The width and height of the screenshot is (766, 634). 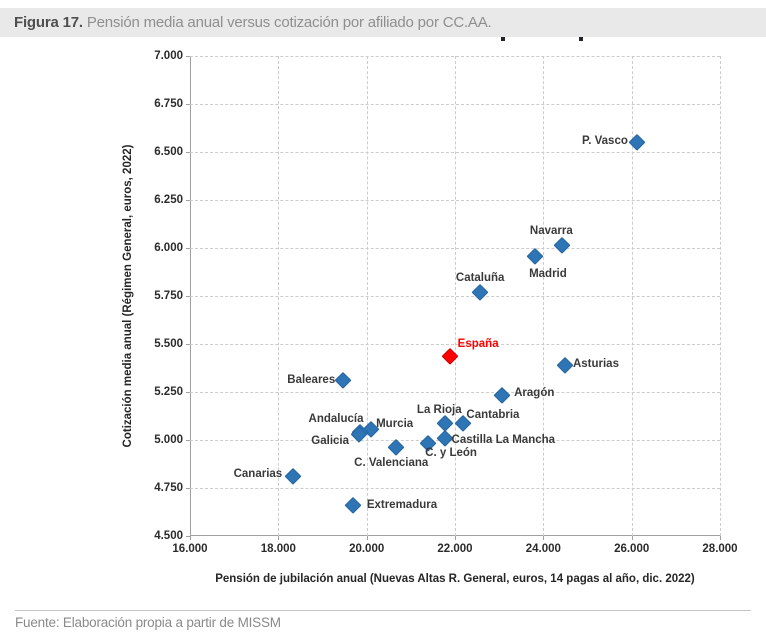 What do you see at coordinates (168, 392) in the screenshot?
I see `y-tick-label: 5.250` at bounding box center [168, 392].